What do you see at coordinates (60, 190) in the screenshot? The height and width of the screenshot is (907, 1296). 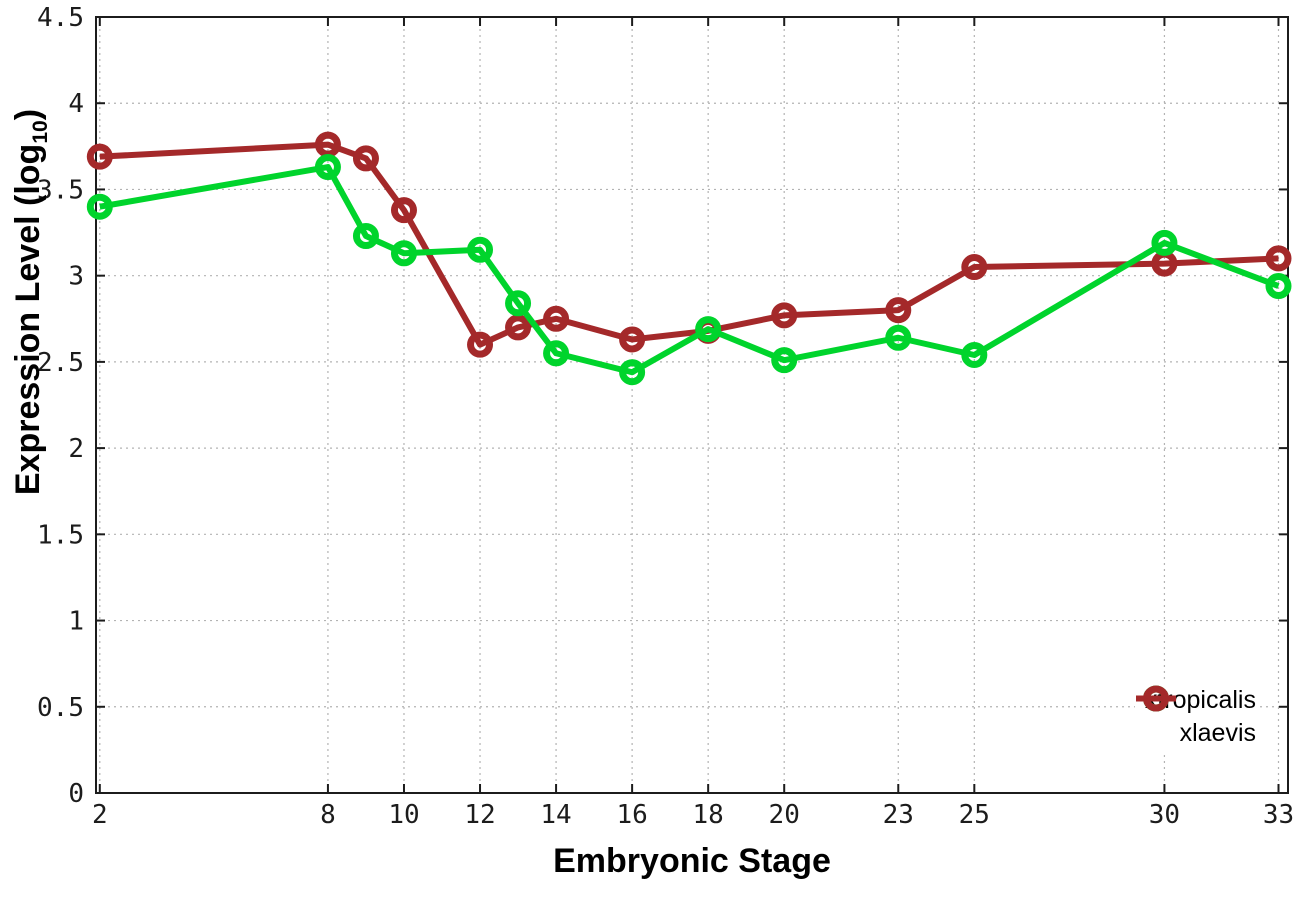 I see `y-tick-label: 3.5` at bounding box center [60, 190].